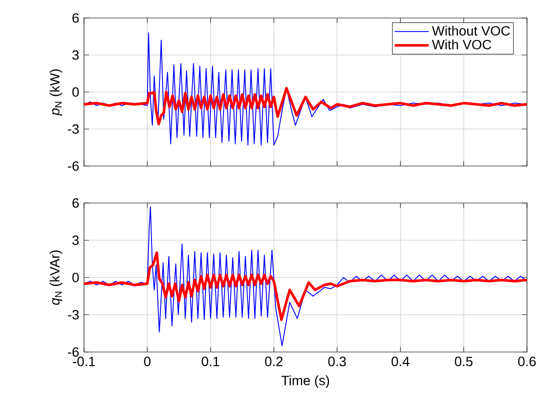  I want to click on x-tick-label: 0.2, so click(274, 361).